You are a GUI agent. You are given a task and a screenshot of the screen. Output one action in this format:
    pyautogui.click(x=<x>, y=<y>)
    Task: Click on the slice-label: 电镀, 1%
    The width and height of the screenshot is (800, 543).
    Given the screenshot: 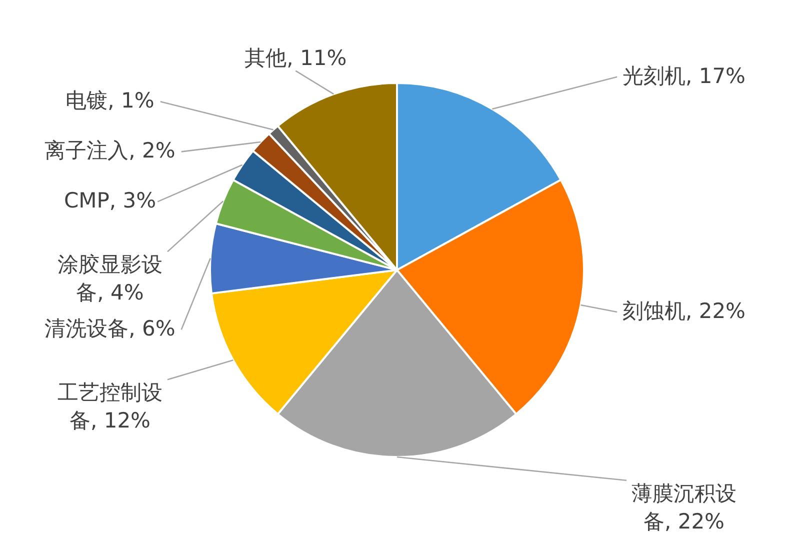 What is the action you would take?
    pyautogui.click(x=110, y=100)
    